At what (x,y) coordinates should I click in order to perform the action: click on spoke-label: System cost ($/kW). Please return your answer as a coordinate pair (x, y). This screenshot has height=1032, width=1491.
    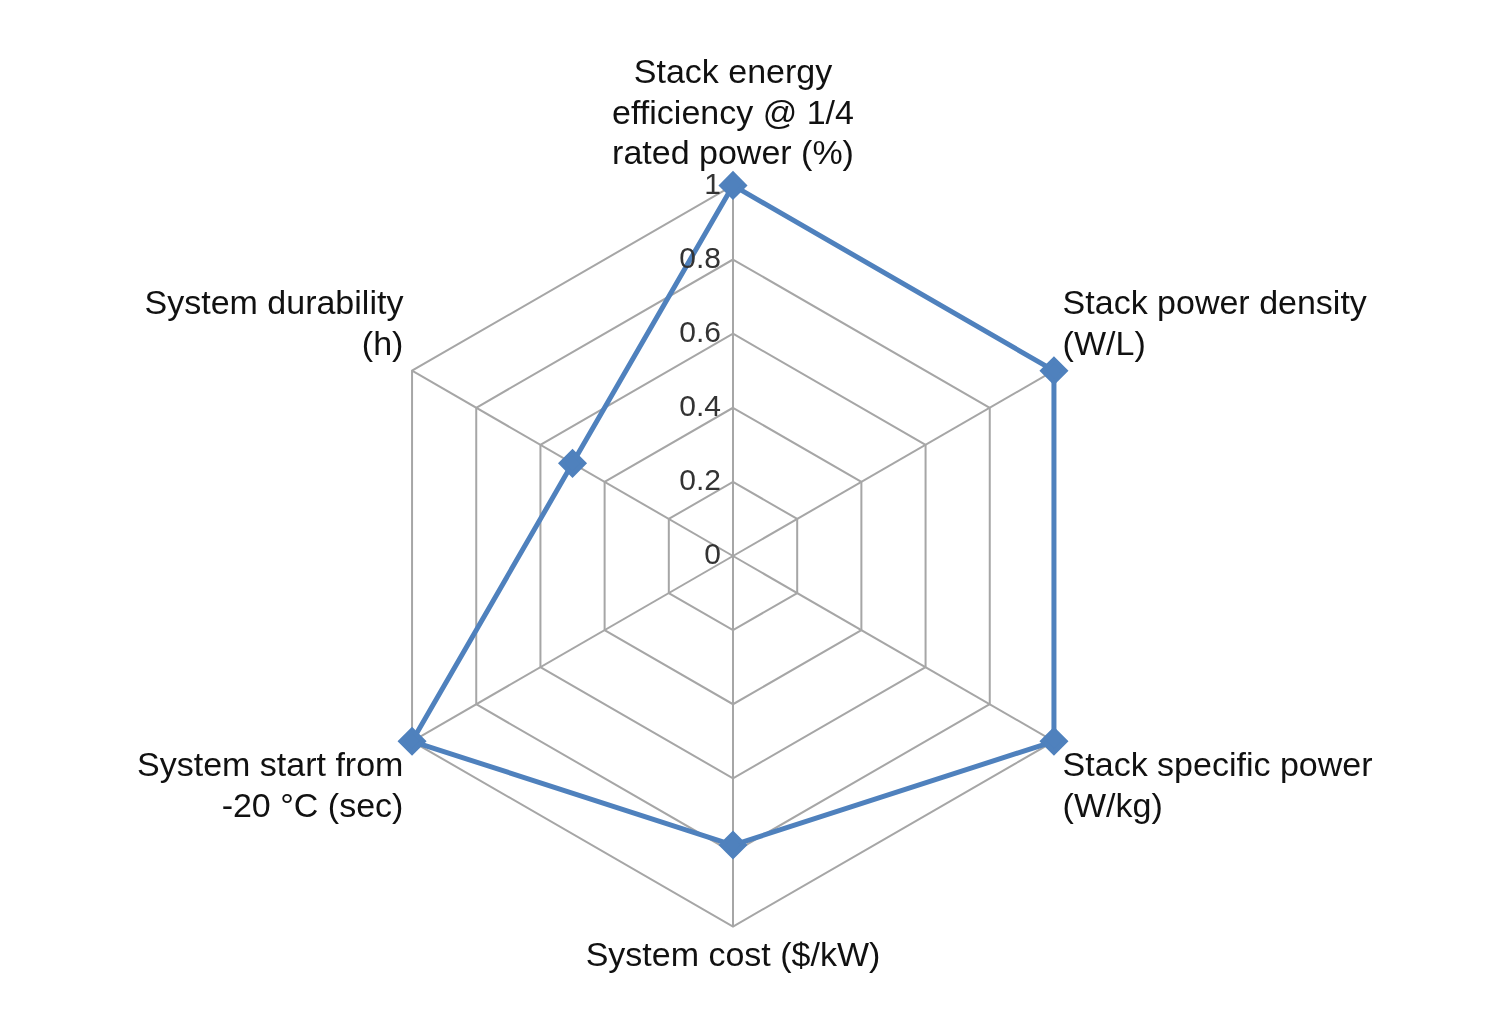
    Looking at the image, I should click on (733, 954).